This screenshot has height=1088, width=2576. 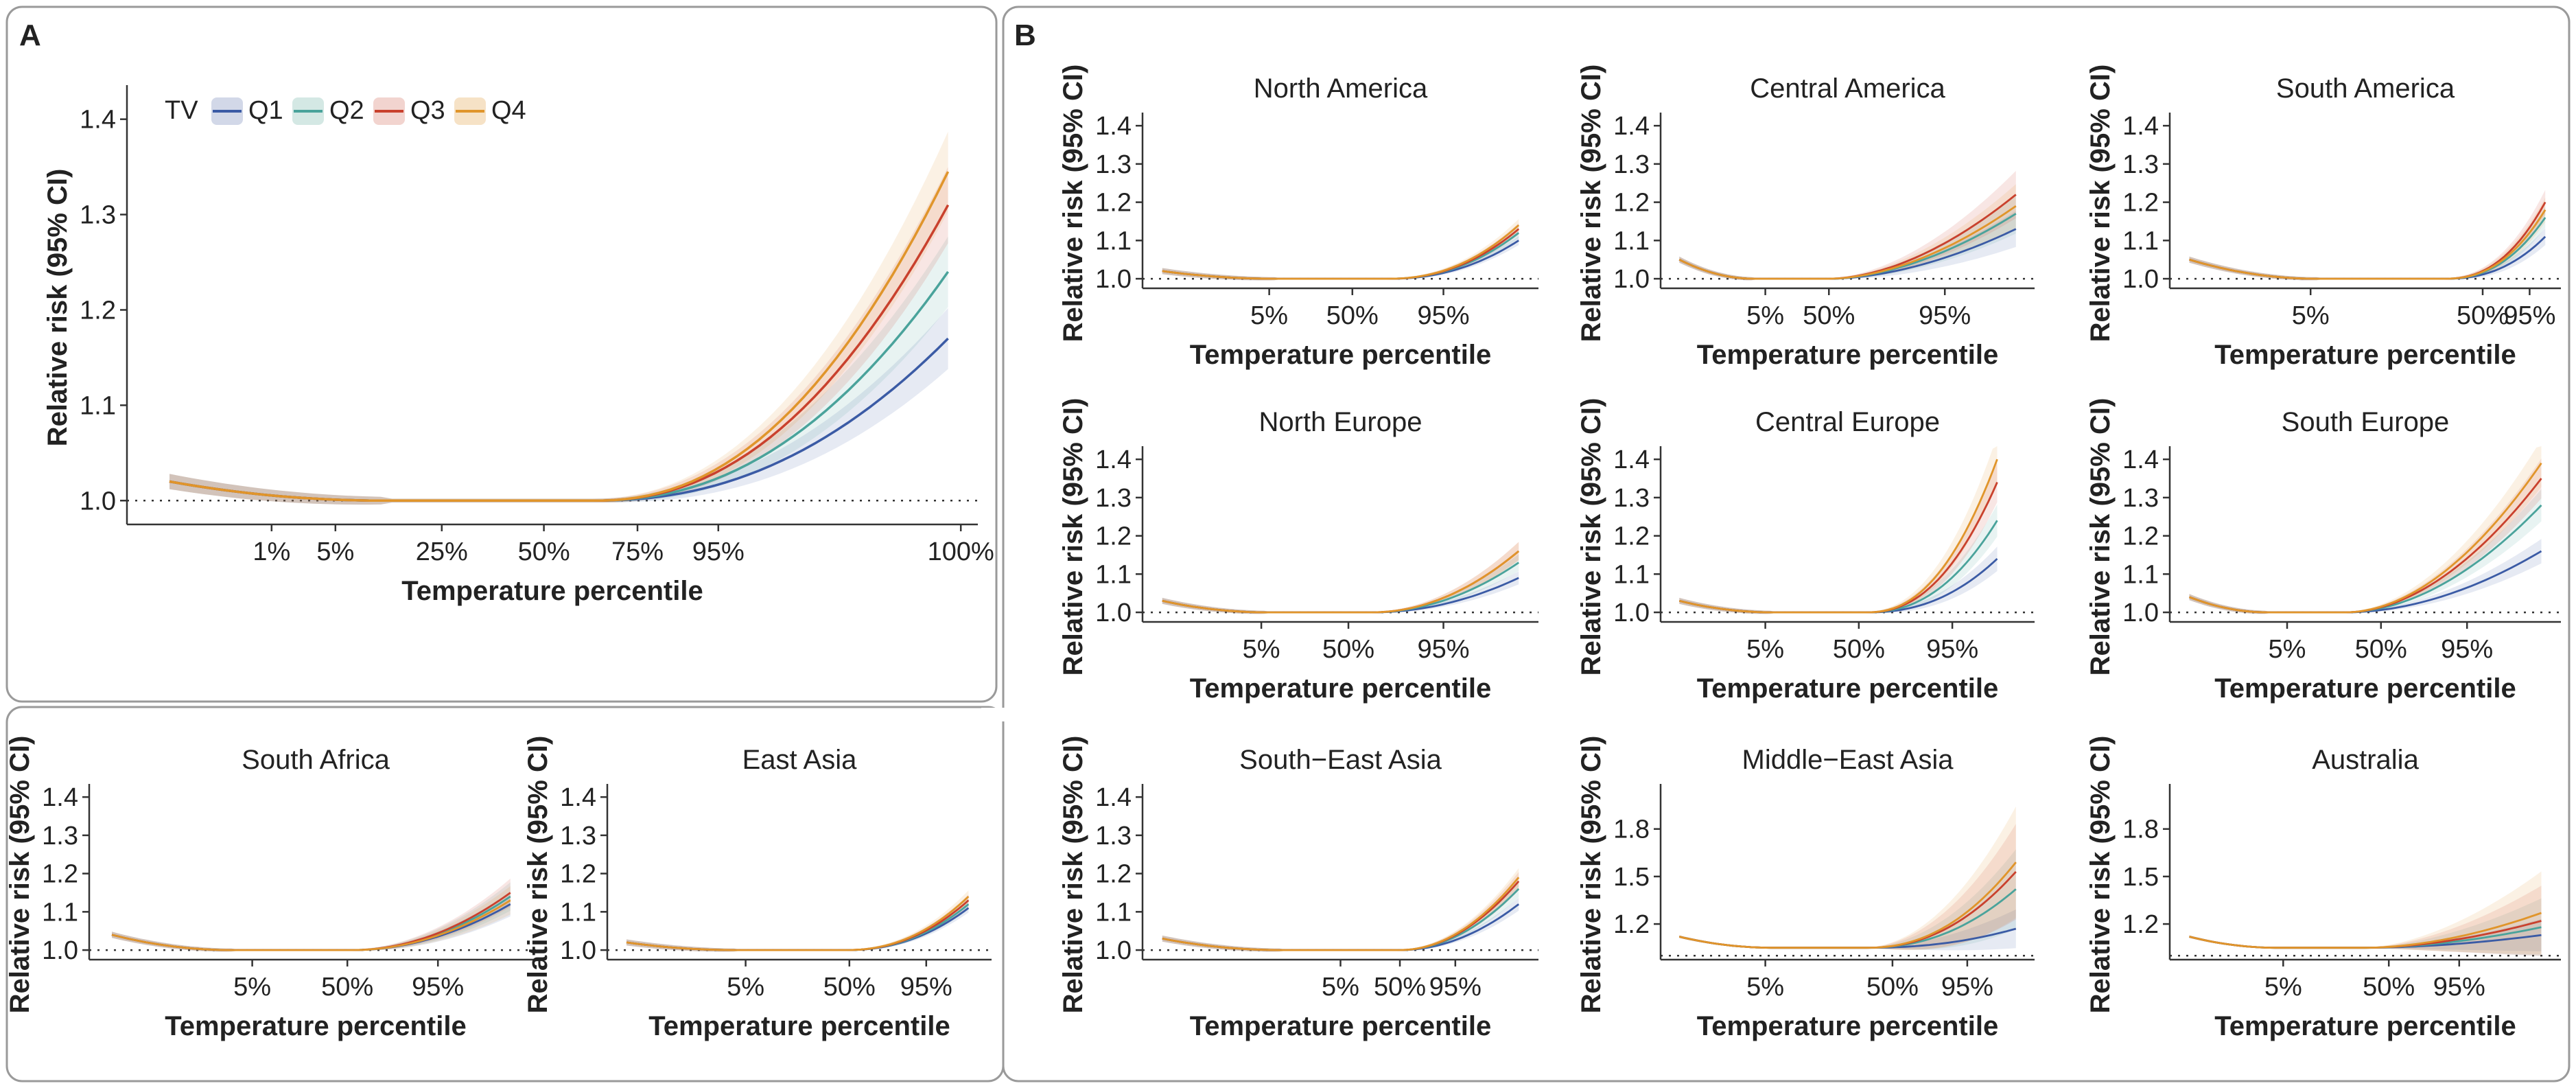 I want to click on legend-label-q4: Q4, so click(x=508, y=110).